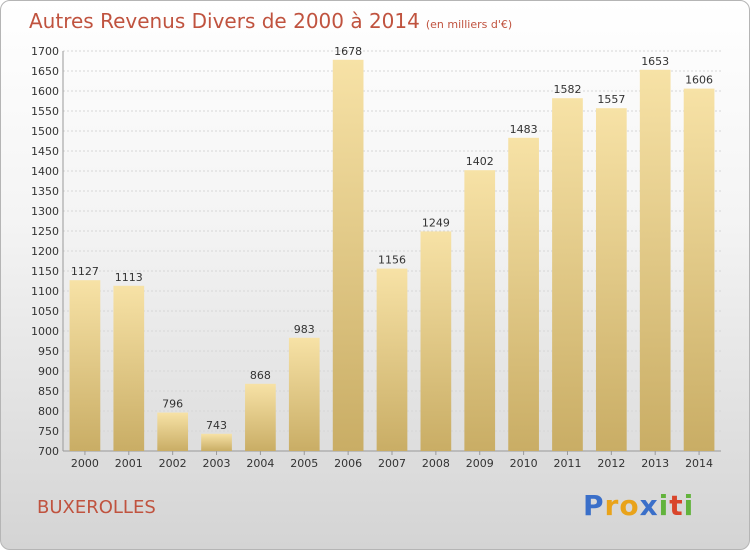 This screenshot has width=750, height=550. I want to click on x-tick-label: 2010, so click(524, 463).